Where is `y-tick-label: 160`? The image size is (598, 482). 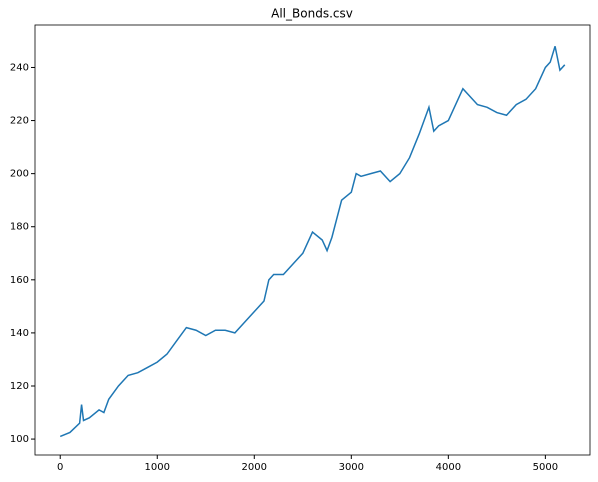
y-tick-label: 160 is located at coordinates (19, 280).